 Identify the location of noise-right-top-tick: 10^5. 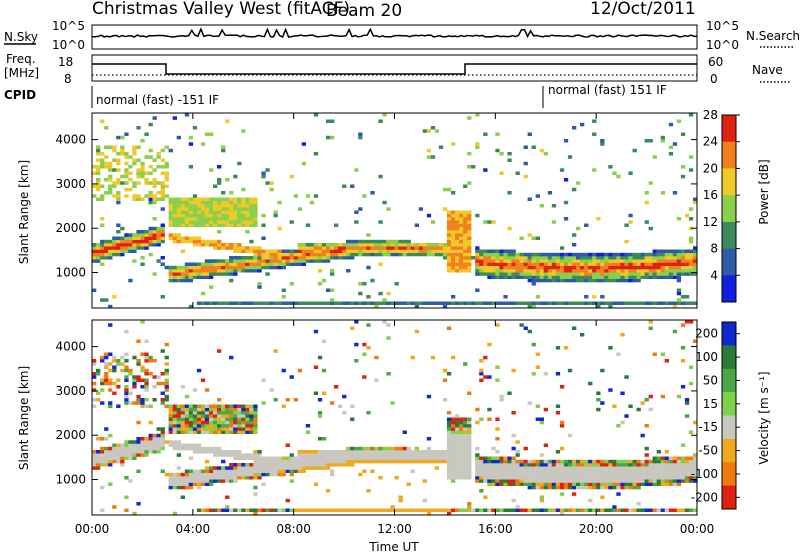
(722, 26).